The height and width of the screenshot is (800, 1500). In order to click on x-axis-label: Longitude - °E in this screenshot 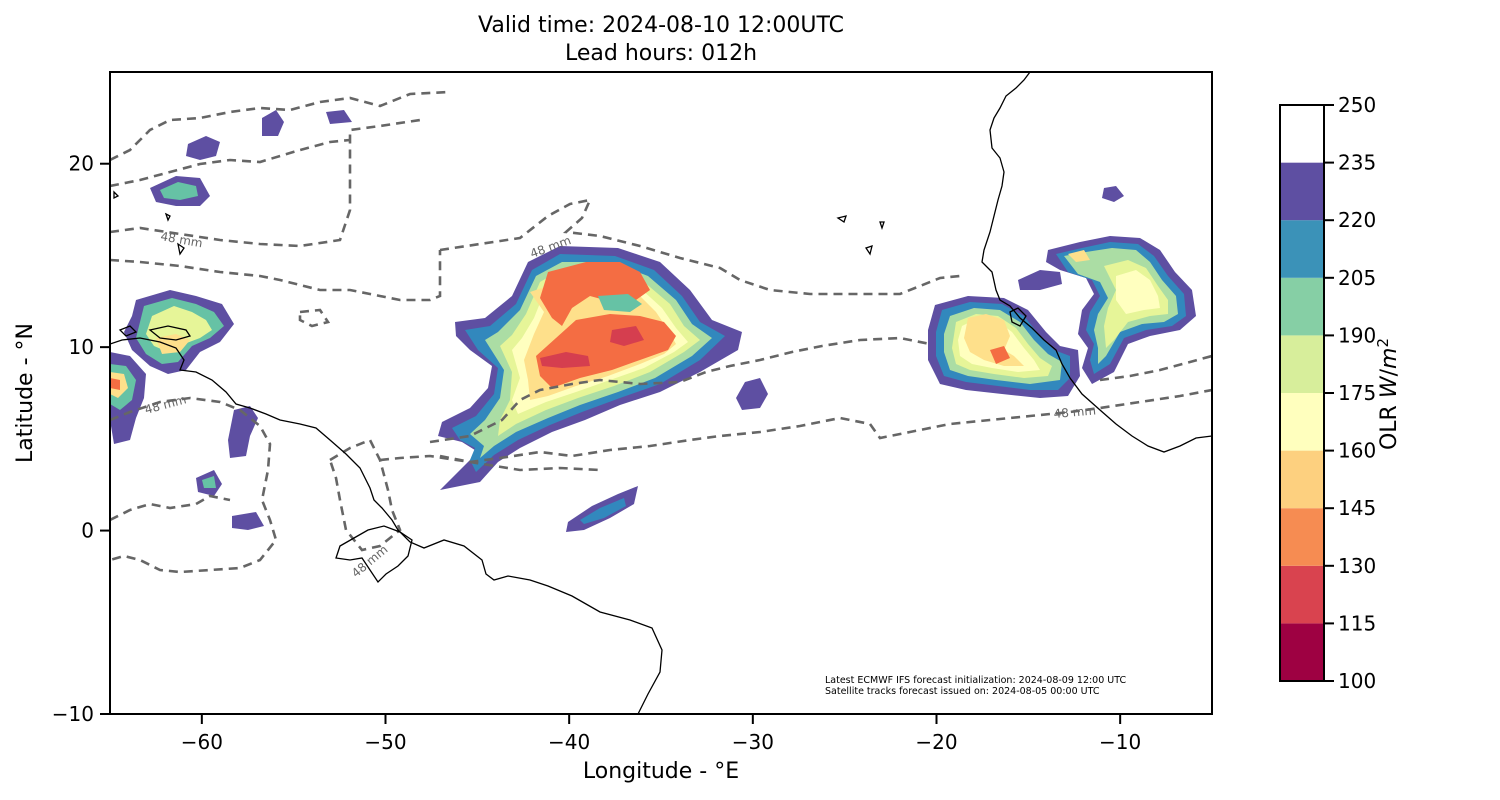, I will do `click(661, 771)`.